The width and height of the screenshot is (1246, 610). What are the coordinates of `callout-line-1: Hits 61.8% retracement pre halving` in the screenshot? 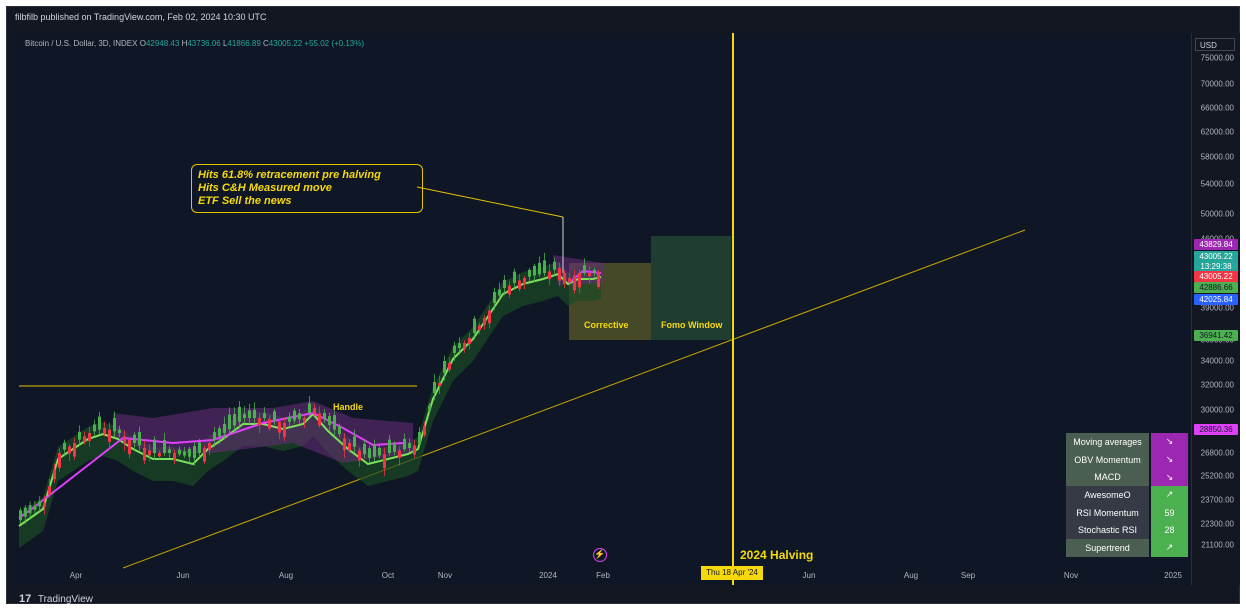 It's located at (289, 175).